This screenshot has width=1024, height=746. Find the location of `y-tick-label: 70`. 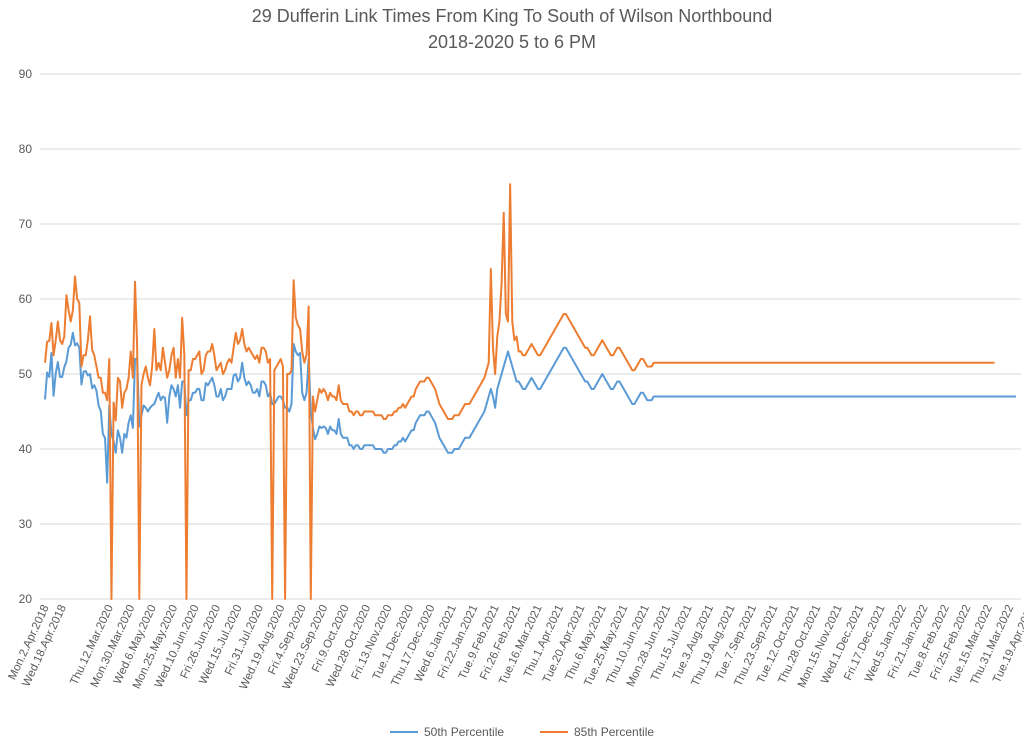

y-tick-label: 70 is located at coordinates (26, 224).